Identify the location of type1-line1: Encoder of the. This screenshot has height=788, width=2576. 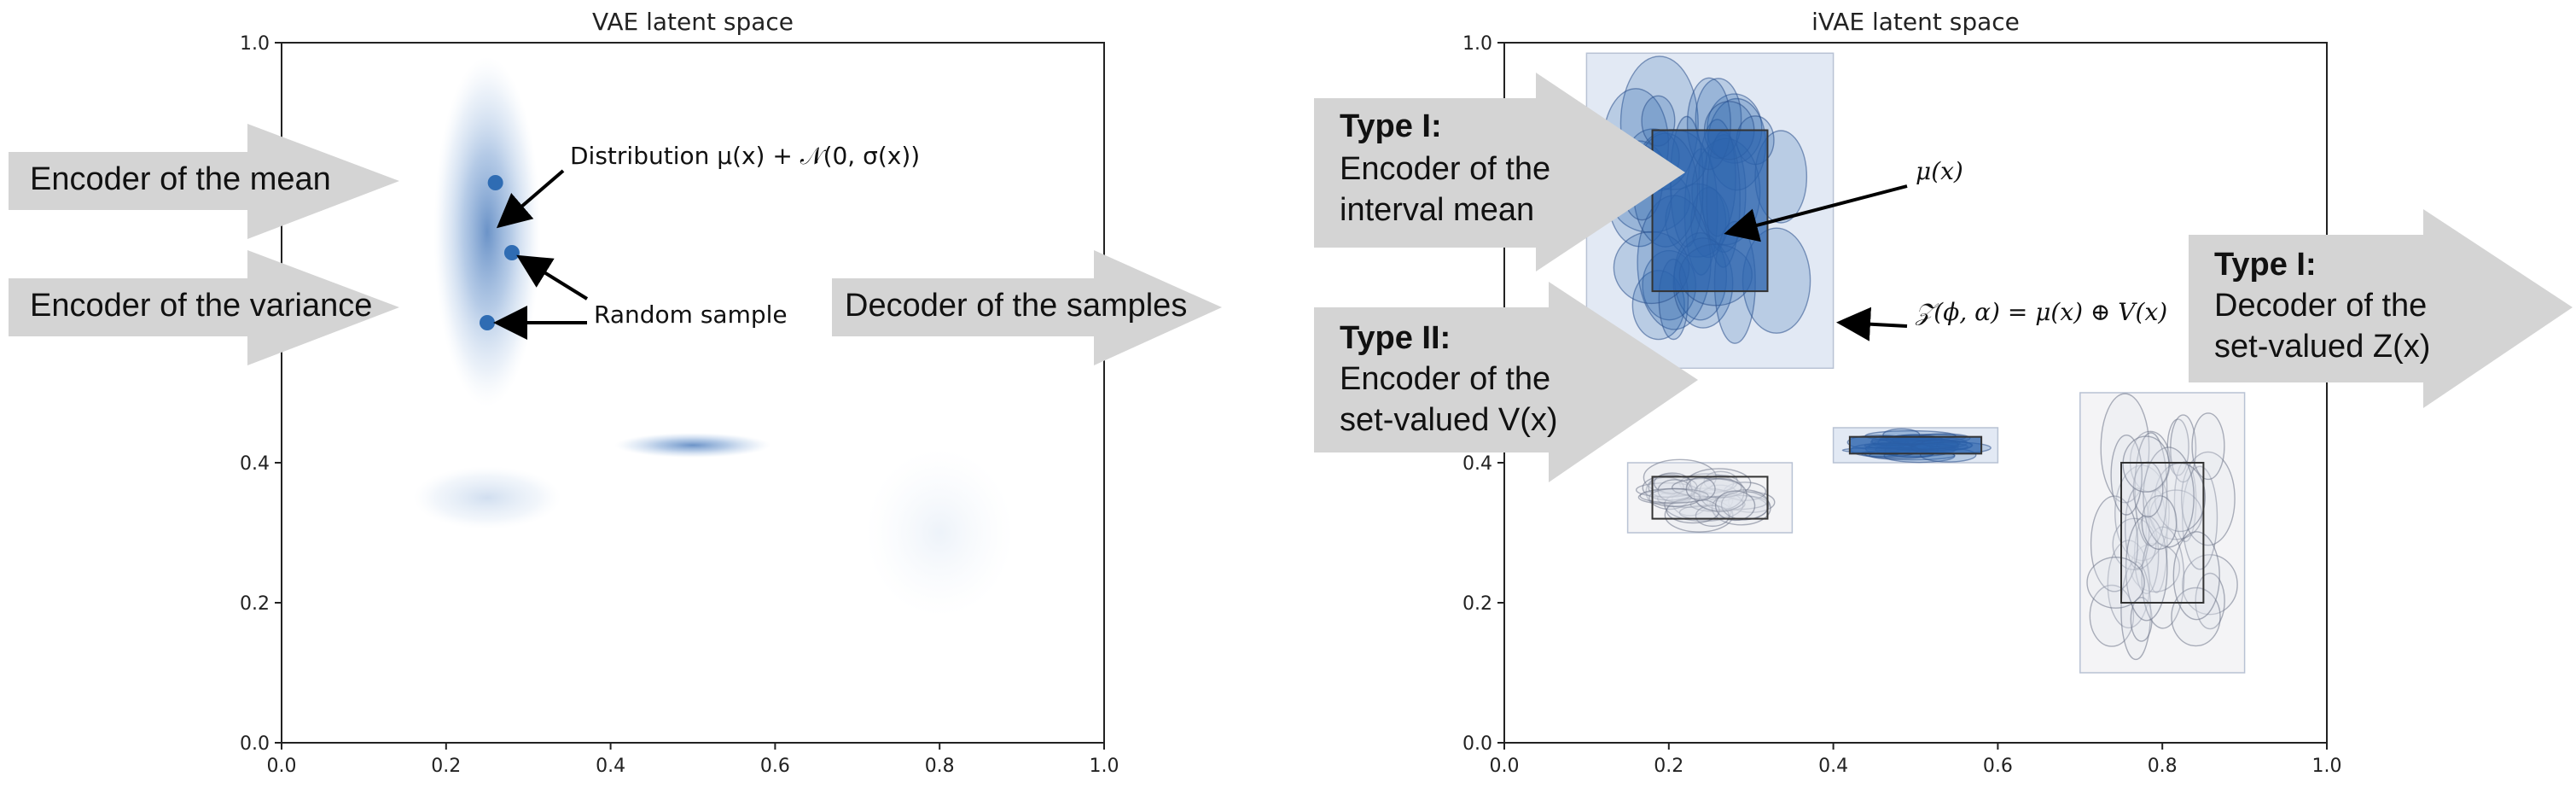
(1445, 169).